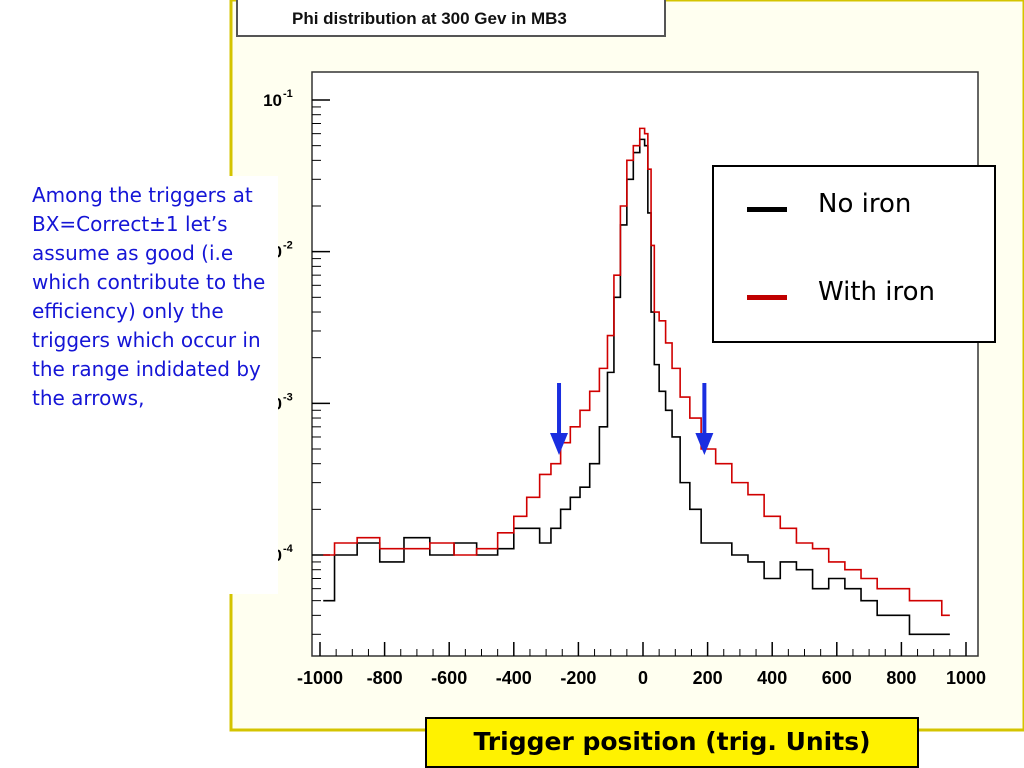 The image size is (1024, 768). What do you see at coordinates (854, 254) in the screenshot?
I see `legend: No iron With iron` at bounding box center [854, 254].